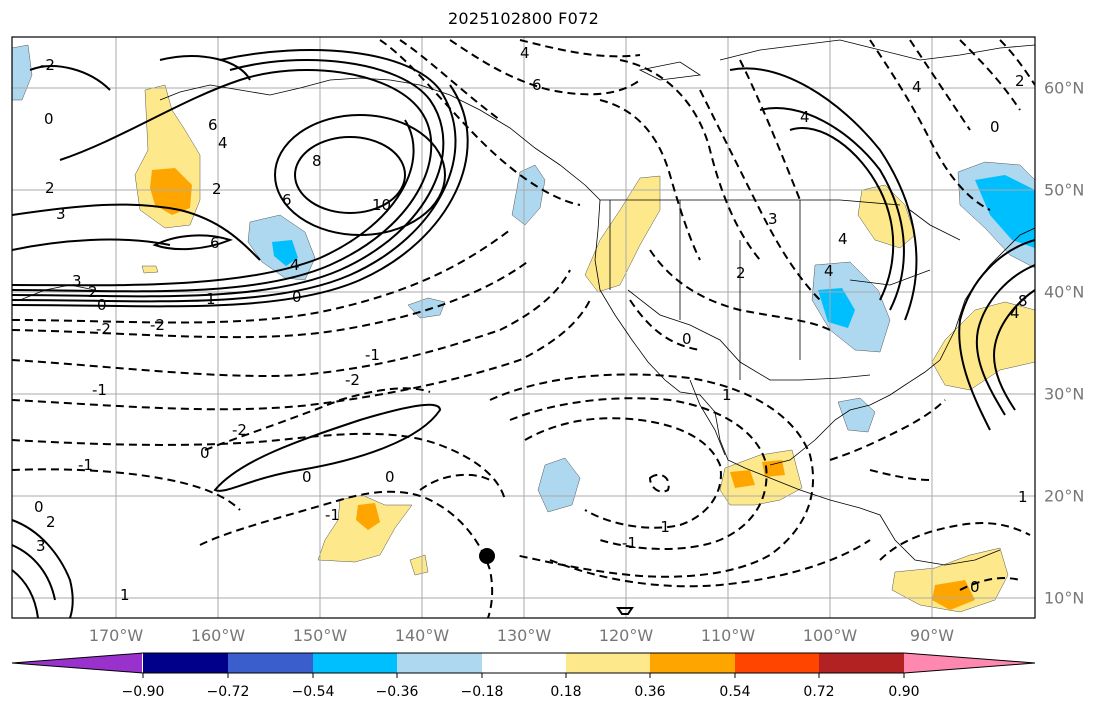 This screenshot has height=712, width=1105. I want to click on colorbar-tick-label: −0.90, so click(143, 692).